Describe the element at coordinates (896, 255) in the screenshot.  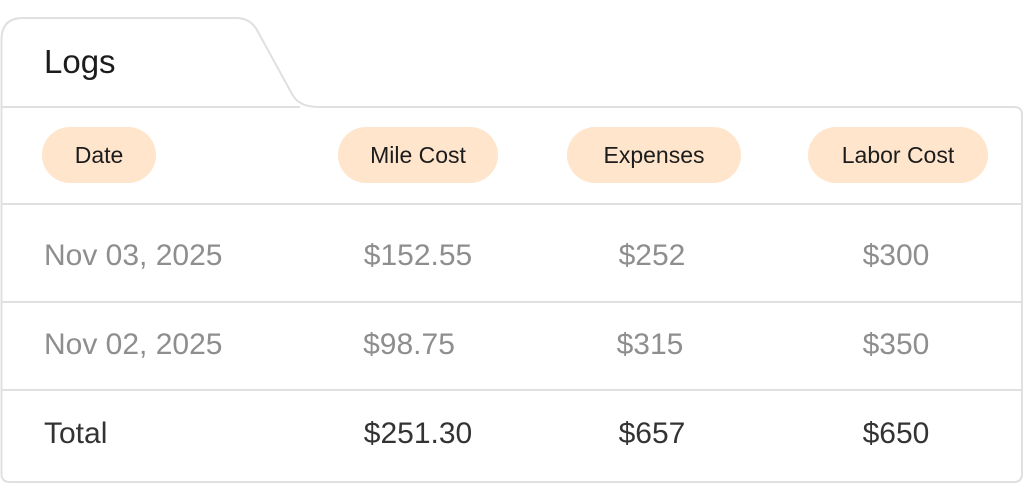
I see `cell-labor-cost: $300` at that location.